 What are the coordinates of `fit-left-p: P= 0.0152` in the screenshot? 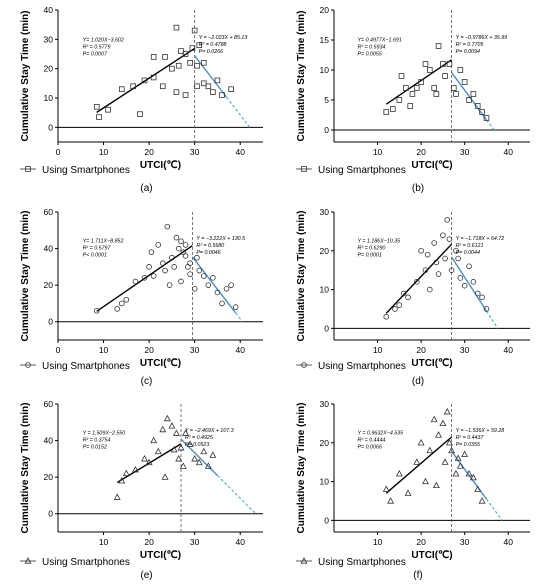 It's located at (95, 448).